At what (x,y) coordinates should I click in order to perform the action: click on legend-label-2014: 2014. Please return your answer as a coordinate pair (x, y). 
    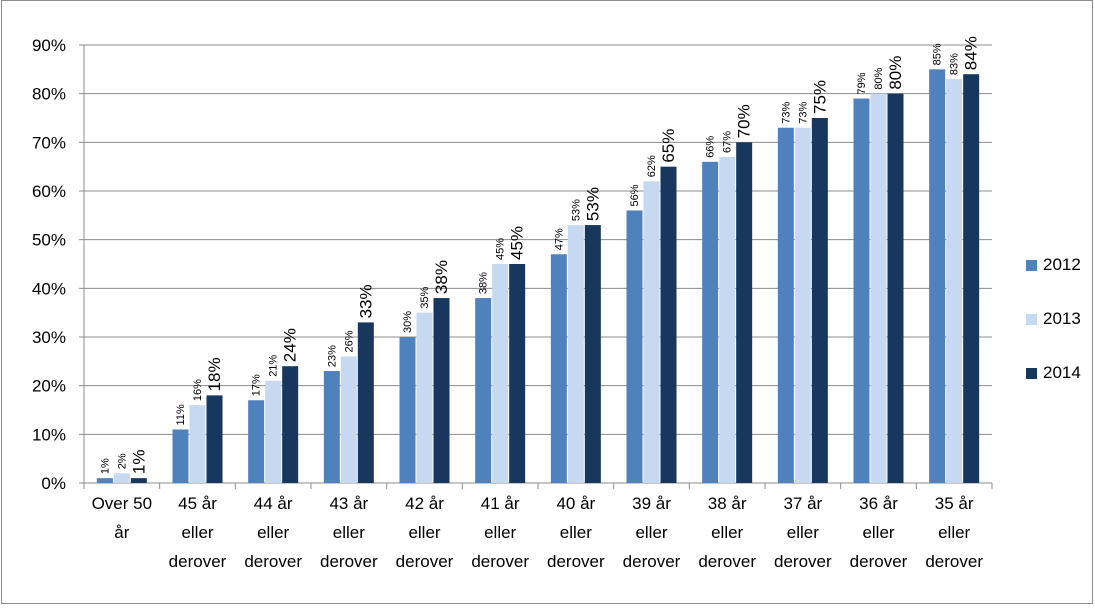
    Looking at the image, I should click on (1062, 372).